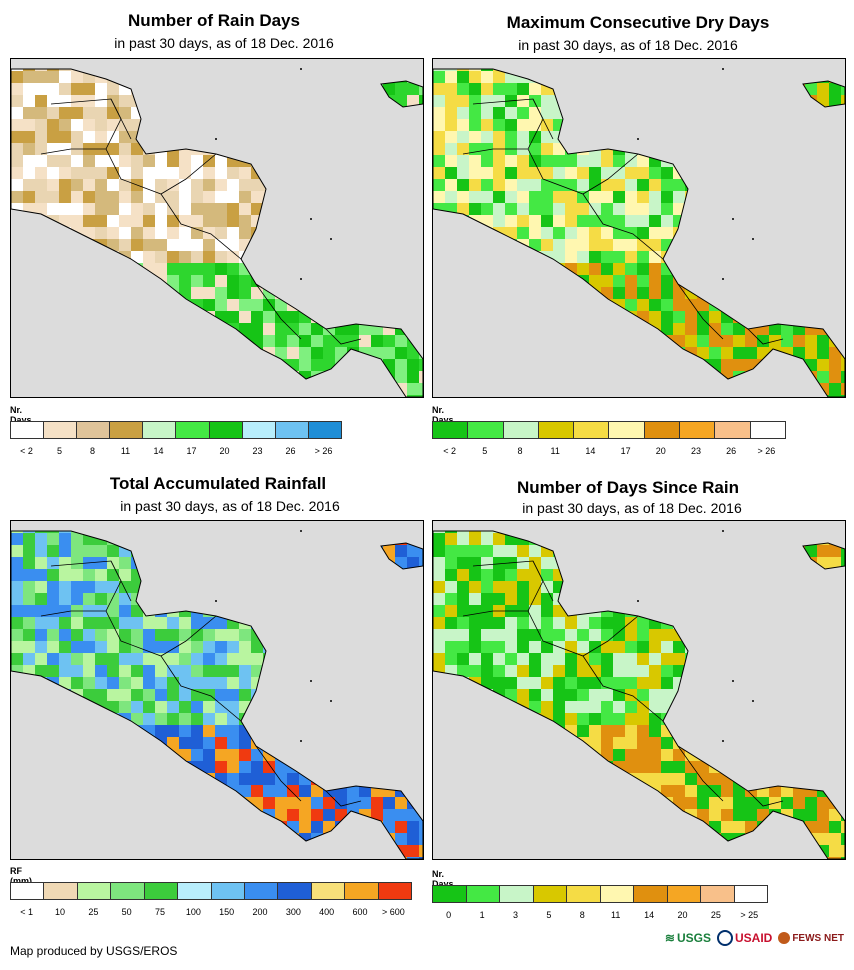 The height and width of the screenshot is (970, 854). Describe the element at coordinates (811, 938) in the screenshot. I see `fews-net-logo: FEWS NET` at that location.